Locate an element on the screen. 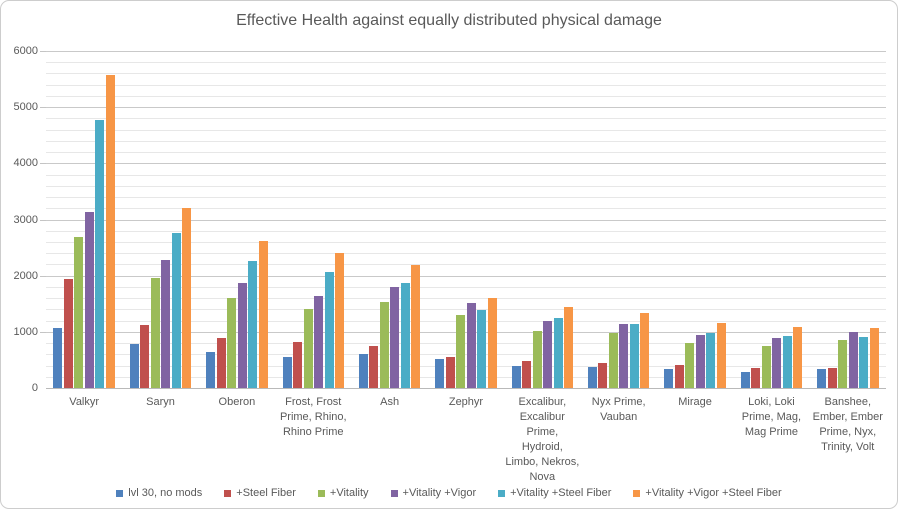 This screenshot has width=898, height=509. legend-label: +Vitality +Vigor is located at coordinates (439, 493).